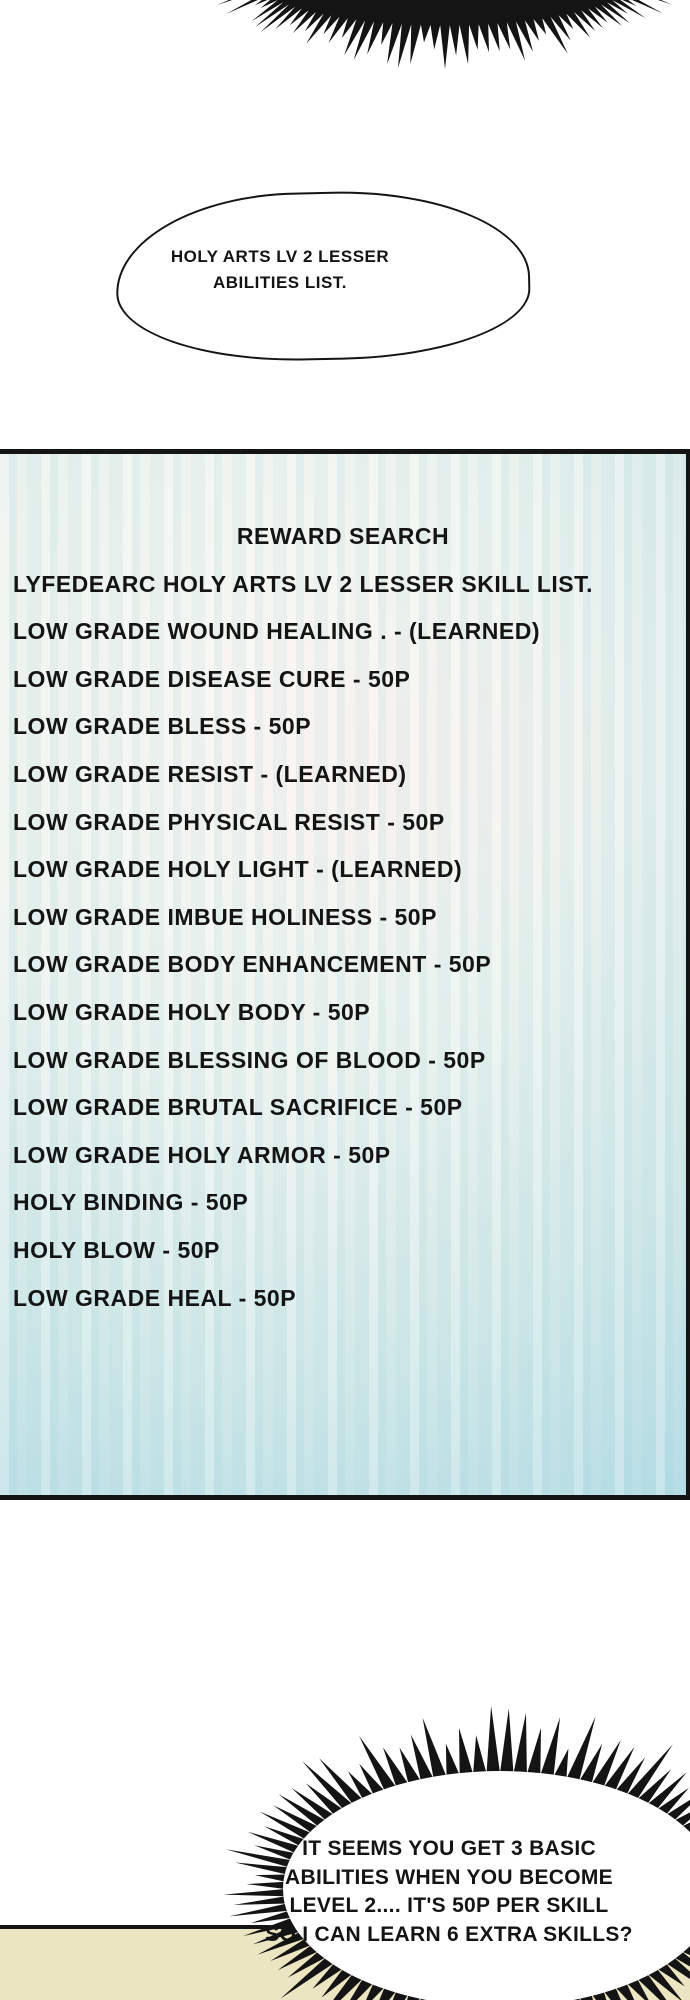 Image resolution: width=690 pixels, height=2000 pixels. What do you see at coordinates (202, 1154) in the screenshot?
I see `skill-item: LOW GRADE HOLY ARMOR - 50P` at bounding box center [202, 1154].